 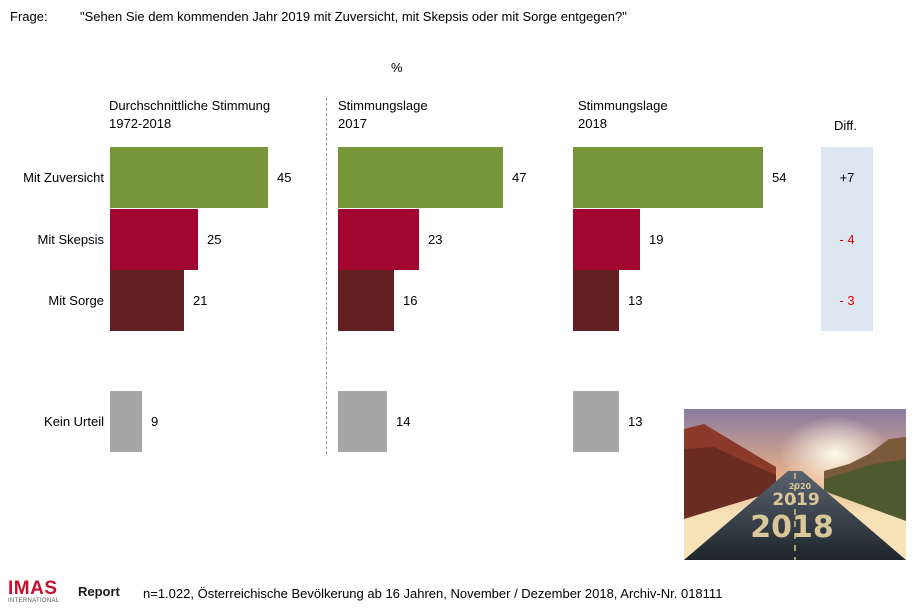 What do you see at coordinates (326, 276) in the screenshot?
I see `column-divider` at bounding box center [326, 276].